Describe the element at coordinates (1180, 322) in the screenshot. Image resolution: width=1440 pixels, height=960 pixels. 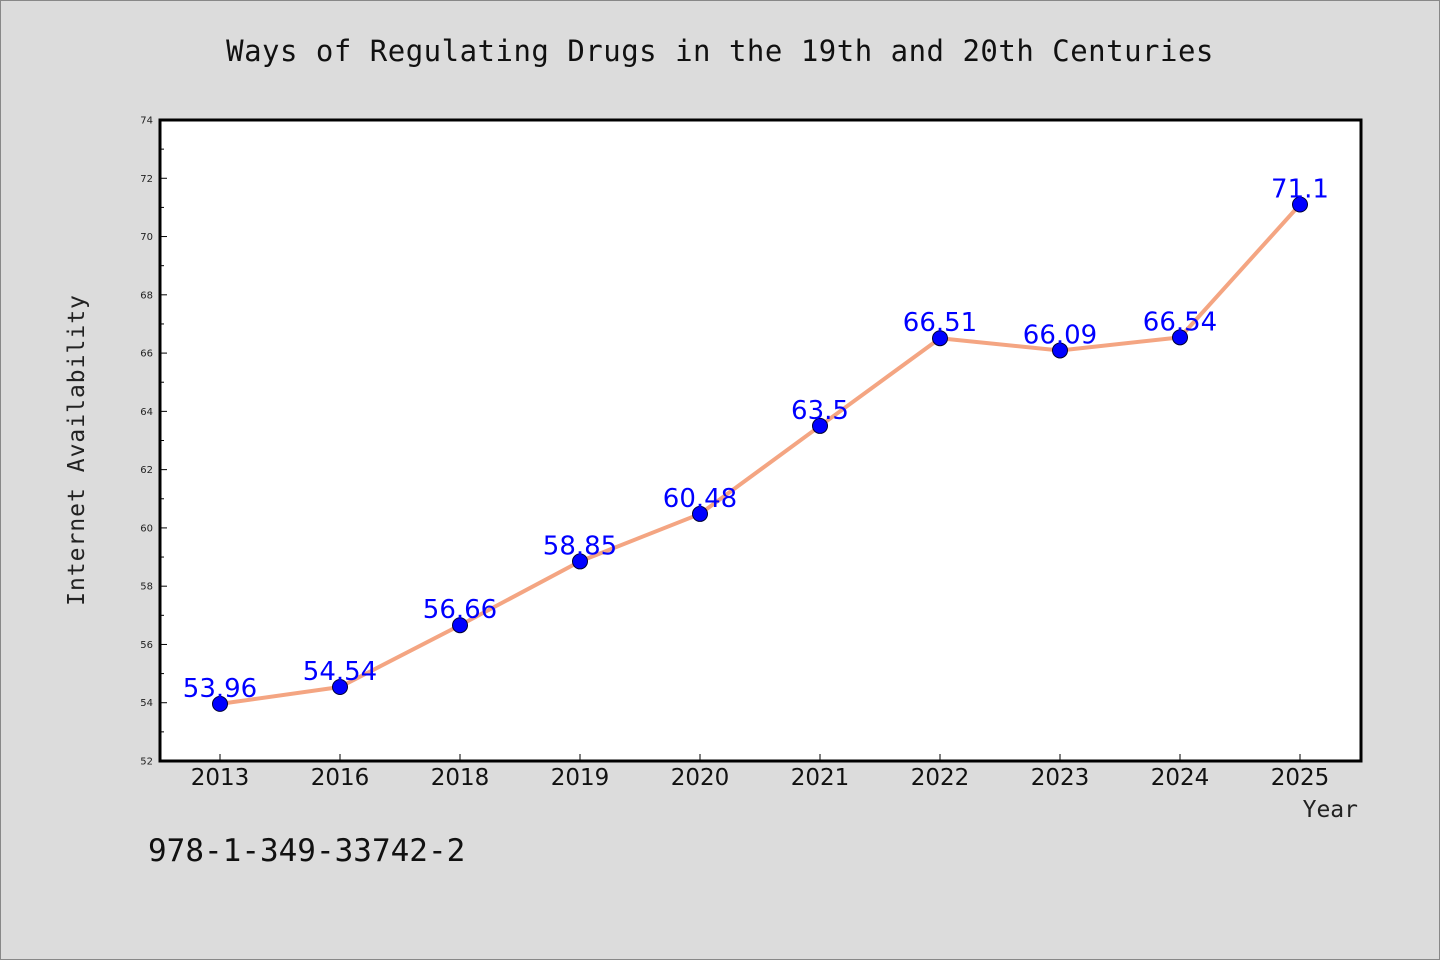
I see `data-label: 66.54` at that location.